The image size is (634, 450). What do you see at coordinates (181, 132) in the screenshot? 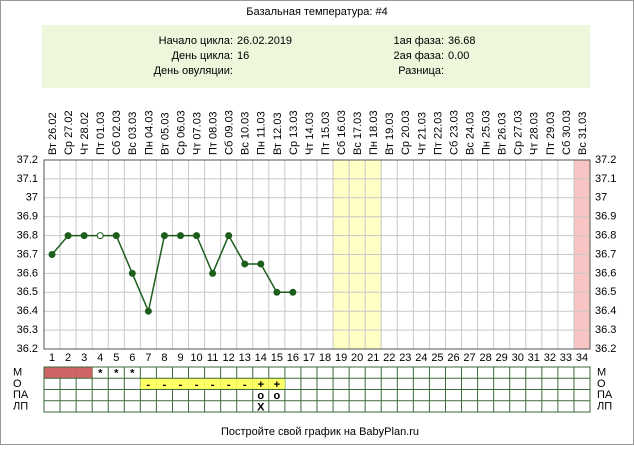
I see `date-label: Ср 06.03` at bounding box center [181, 132].